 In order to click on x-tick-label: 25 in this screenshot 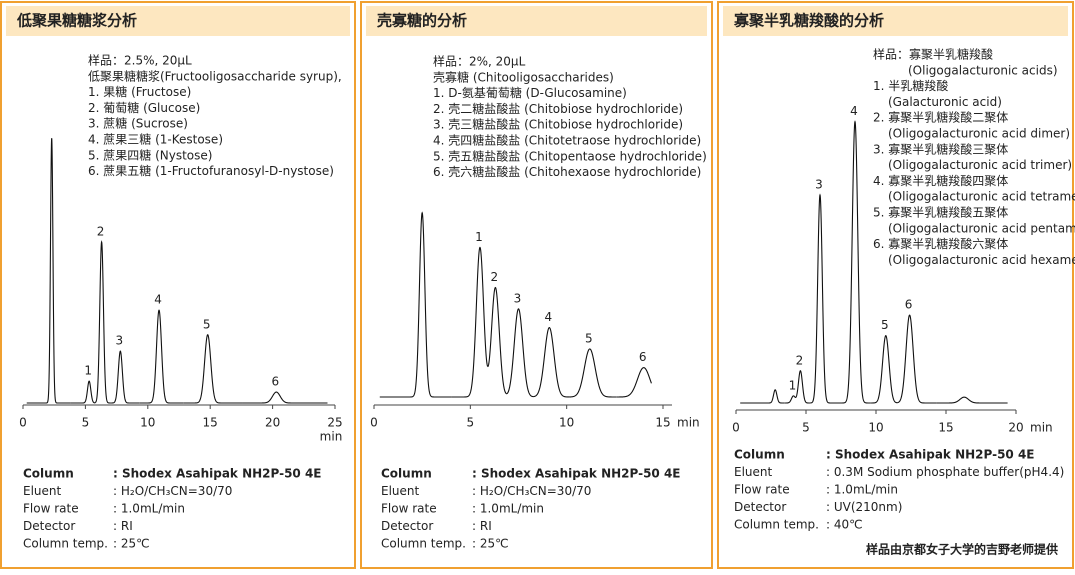, I will do `click(334, 423)`.